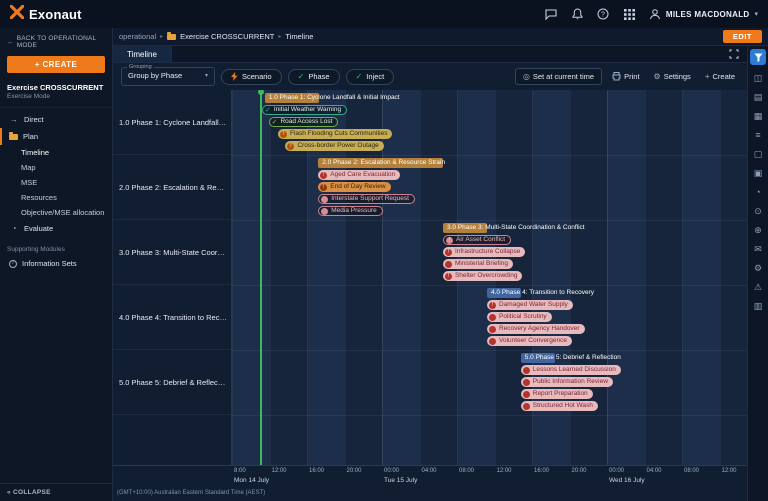  I want to click on right-rail: ◫ ▤ ▦ ≡ ▢ ▣ ◔ ⊙ ⊕ ✉ ⚙ ⚠ ▥, so click(757, 273).